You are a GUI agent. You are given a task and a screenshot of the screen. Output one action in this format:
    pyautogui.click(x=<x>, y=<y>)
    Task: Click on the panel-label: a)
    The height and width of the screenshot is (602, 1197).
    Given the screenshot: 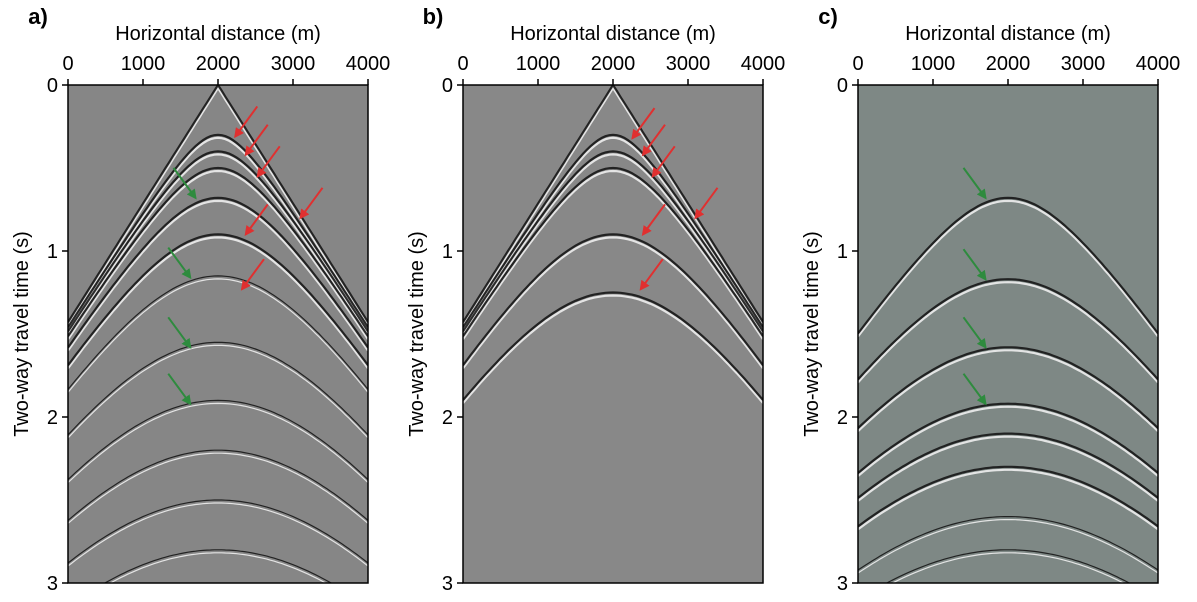 What is the action you would take?
    pyautogui.click(x=38, y=16)
    